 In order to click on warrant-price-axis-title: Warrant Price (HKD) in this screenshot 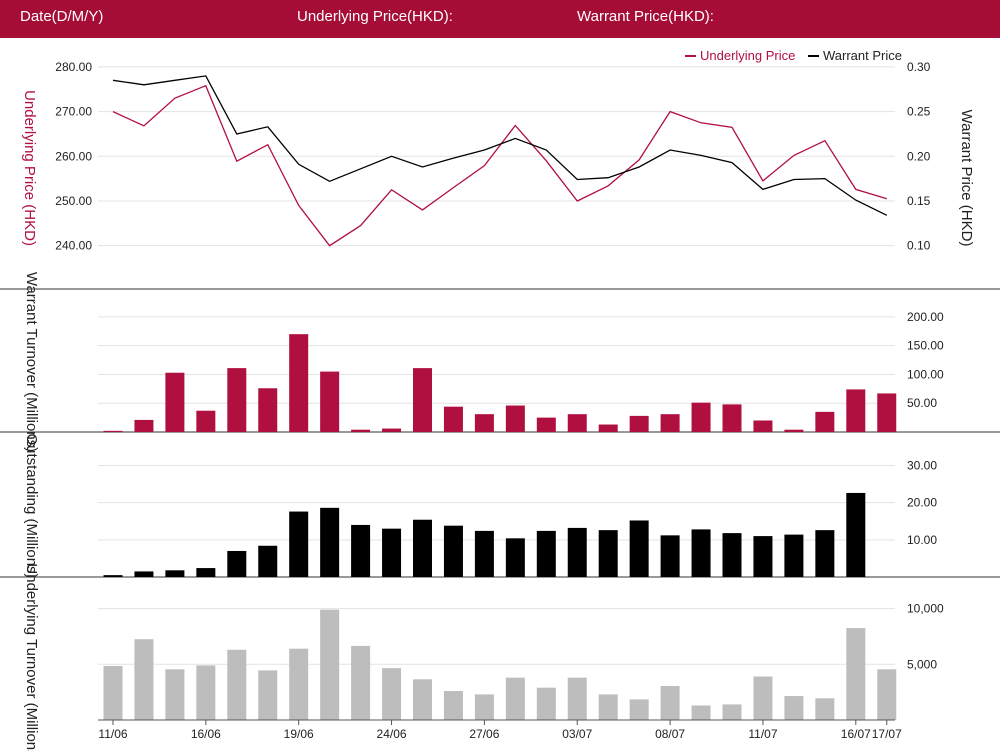, I will do `click(966, 178)`.